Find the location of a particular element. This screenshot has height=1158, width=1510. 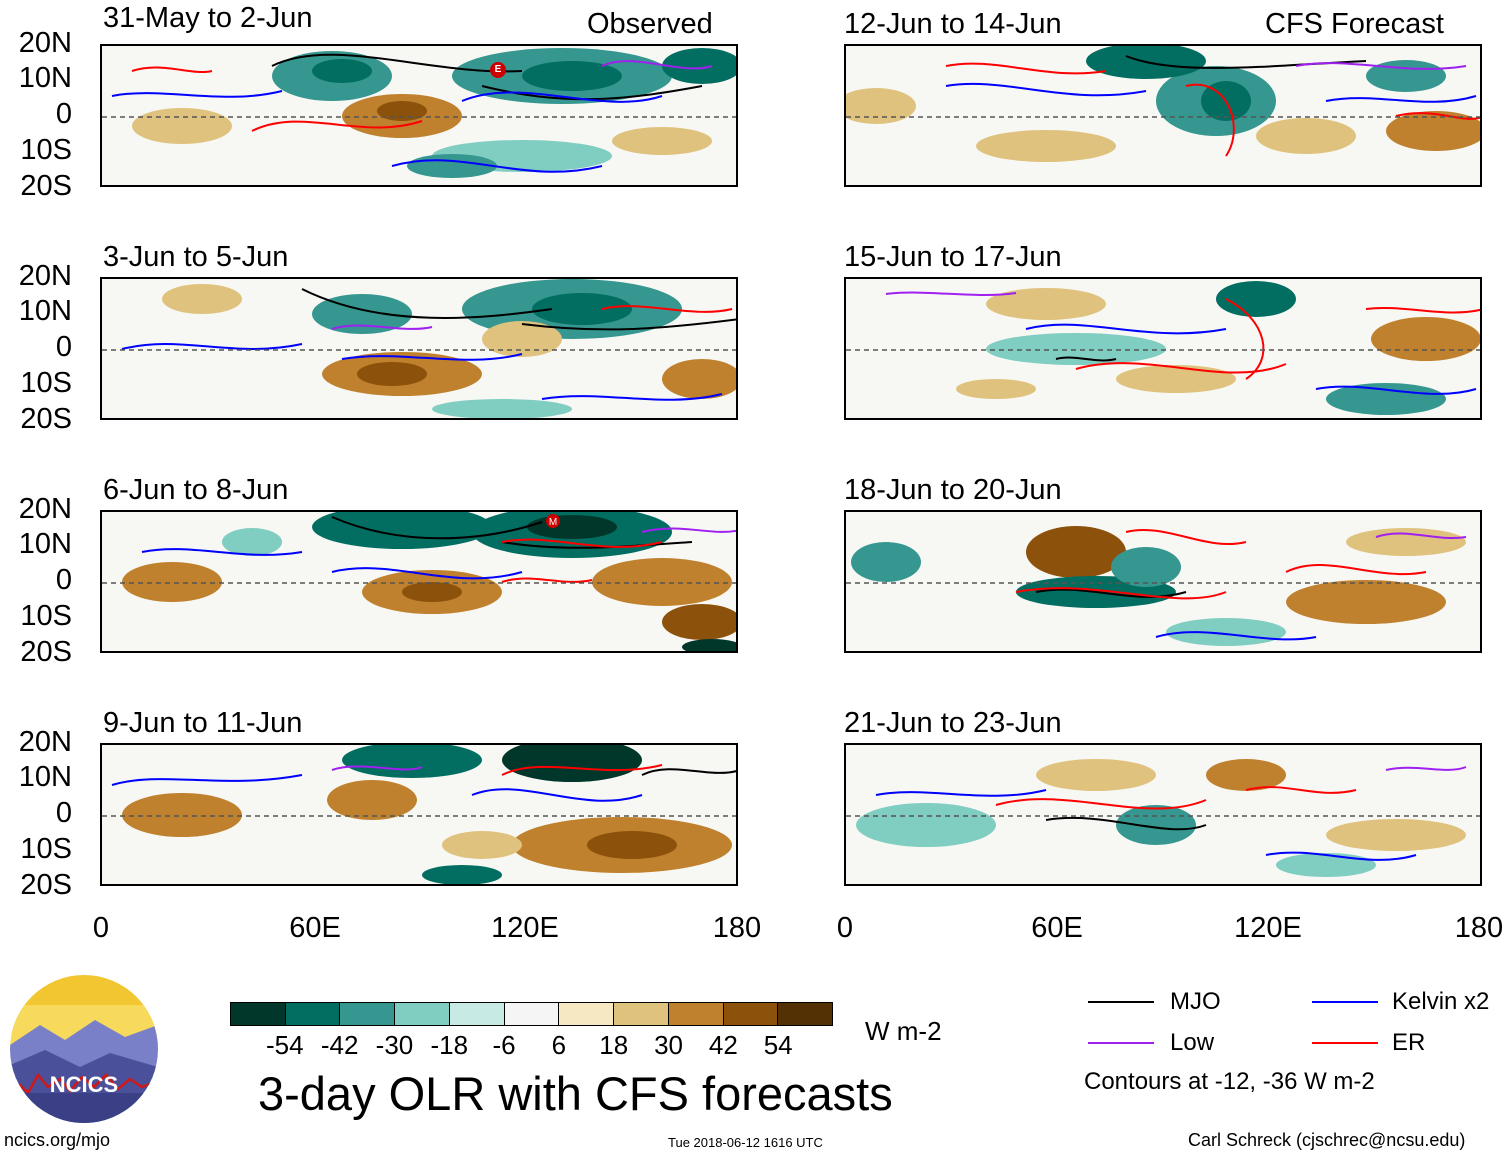

observed-label: Observed is located at coordinates (650, 24).